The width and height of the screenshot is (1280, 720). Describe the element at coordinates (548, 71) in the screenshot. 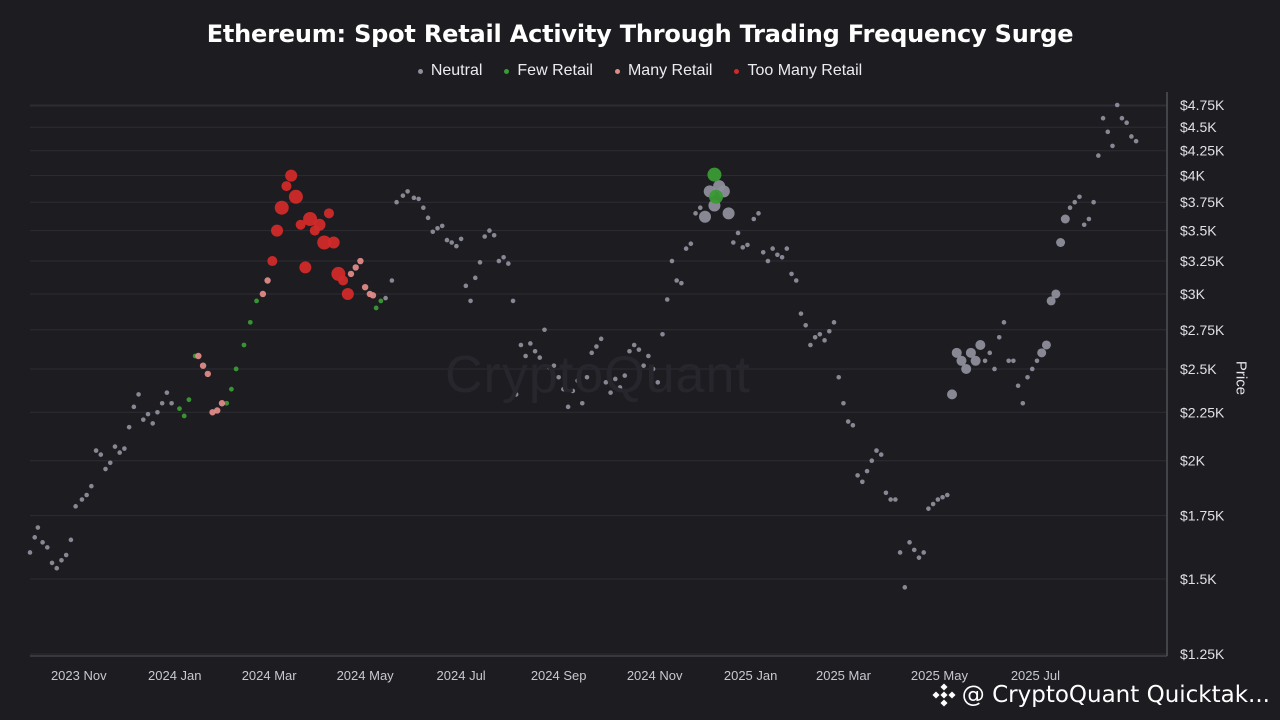

I see `legend-item-few-retail: Few Retail` at that location.